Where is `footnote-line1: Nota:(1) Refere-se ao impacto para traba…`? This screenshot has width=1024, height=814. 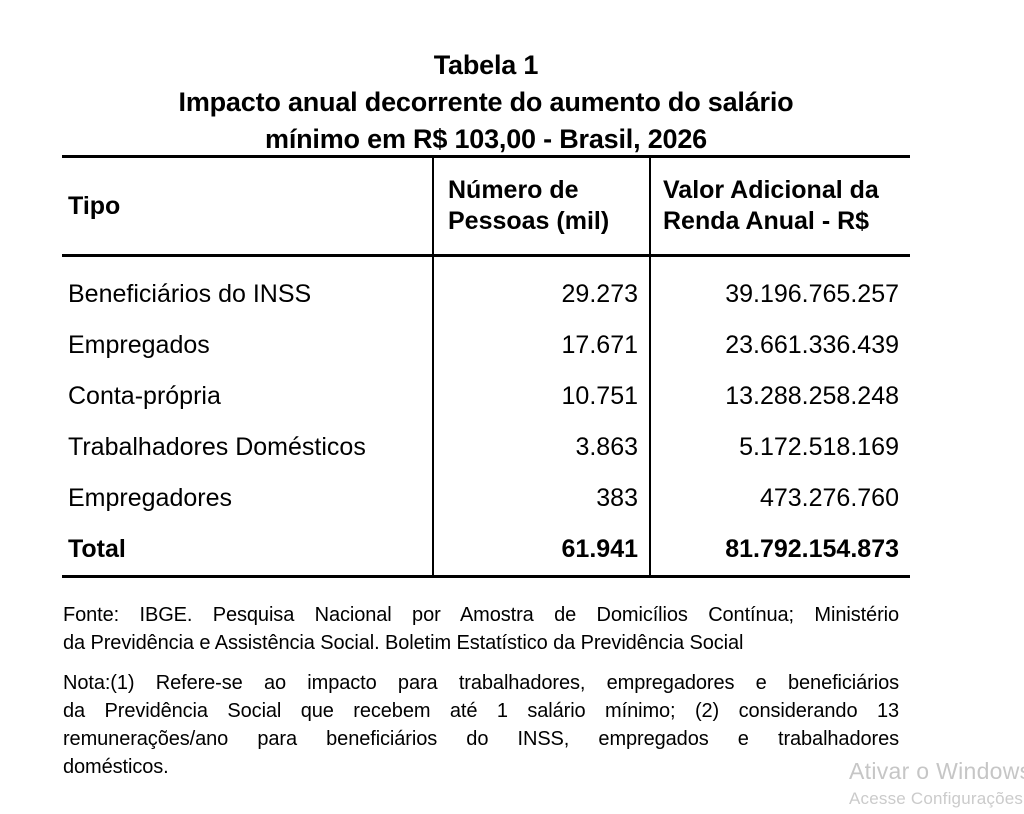 footnote-line1: Nota:(1) Refere-se ao impacto para traba… is located at coordinates (481, 683).